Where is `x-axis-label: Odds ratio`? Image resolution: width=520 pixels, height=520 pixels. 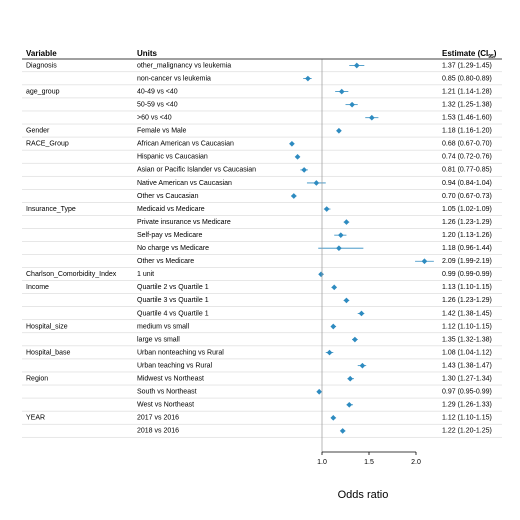 x-axis-label: Odds ratio is located at coordinates (363, 495).